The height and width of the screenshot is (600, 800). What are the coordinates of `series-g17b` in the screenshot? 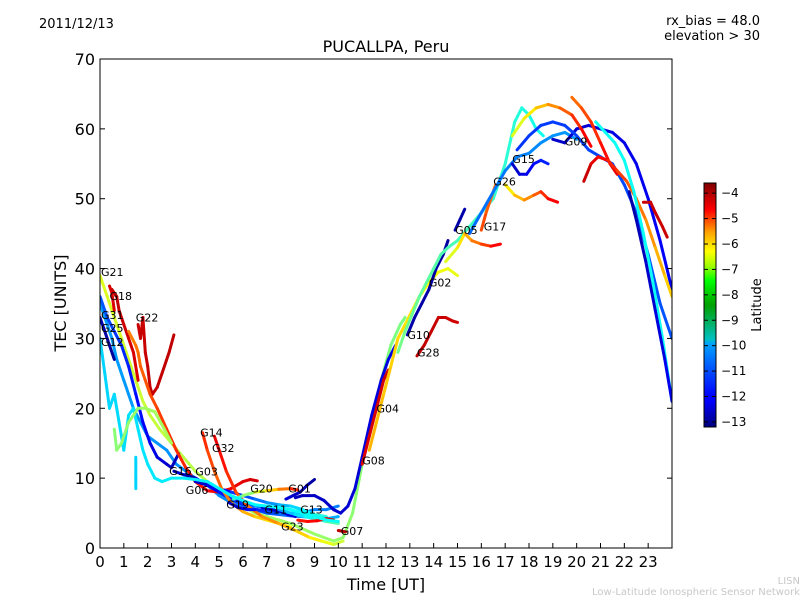 It's located at (473, 248).